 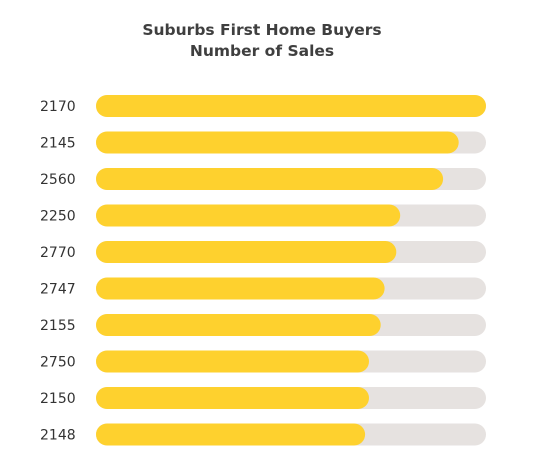 What do you see at coordinates (58, 253) in the screenshot?
I see `category-label: 2770` at bounding box center [58, 253].